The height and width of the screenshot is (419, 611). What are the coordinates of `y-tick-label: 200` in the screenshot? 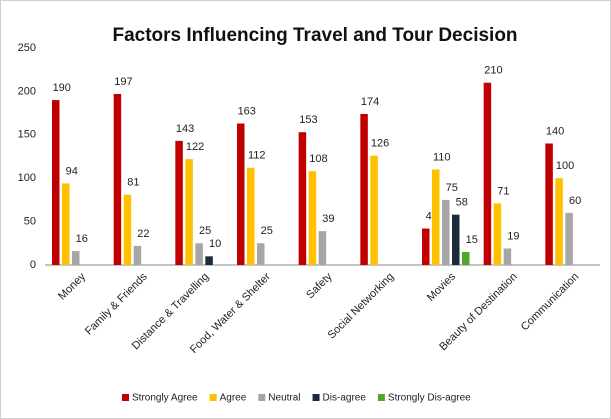 It's located at (27, 91).